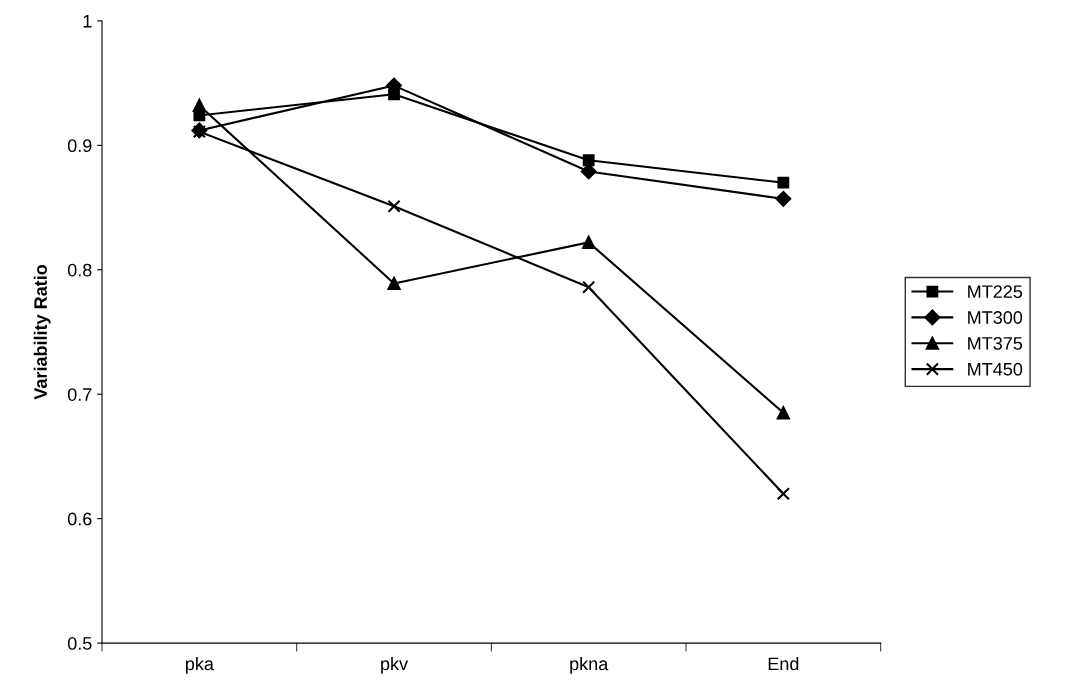 This screenshot has height=696, width=1074. Describe the element at coordinates (783, 663) in the screenshot. I see `x-tick-label: End` at that location.